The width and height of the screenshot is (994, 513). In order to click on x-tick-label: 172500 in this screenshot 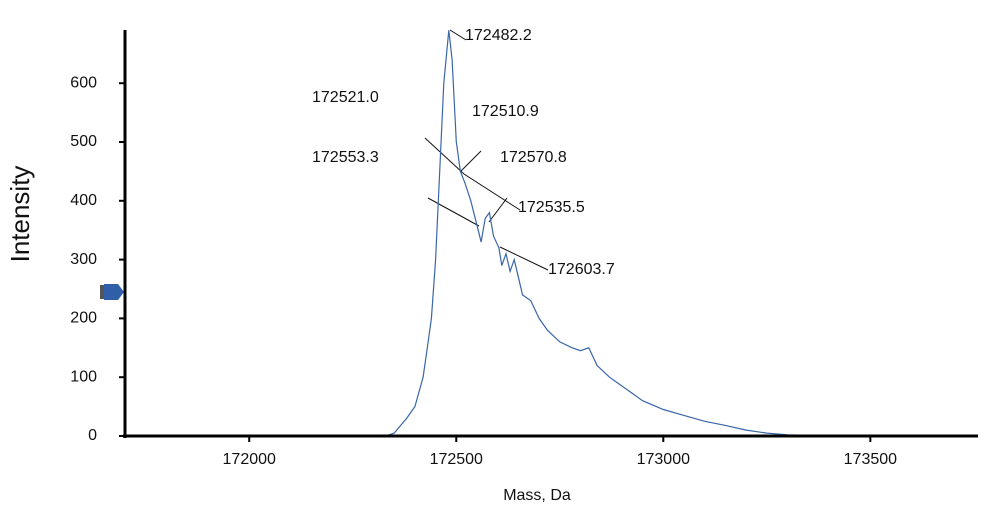, I will do `click(456, 459)`.